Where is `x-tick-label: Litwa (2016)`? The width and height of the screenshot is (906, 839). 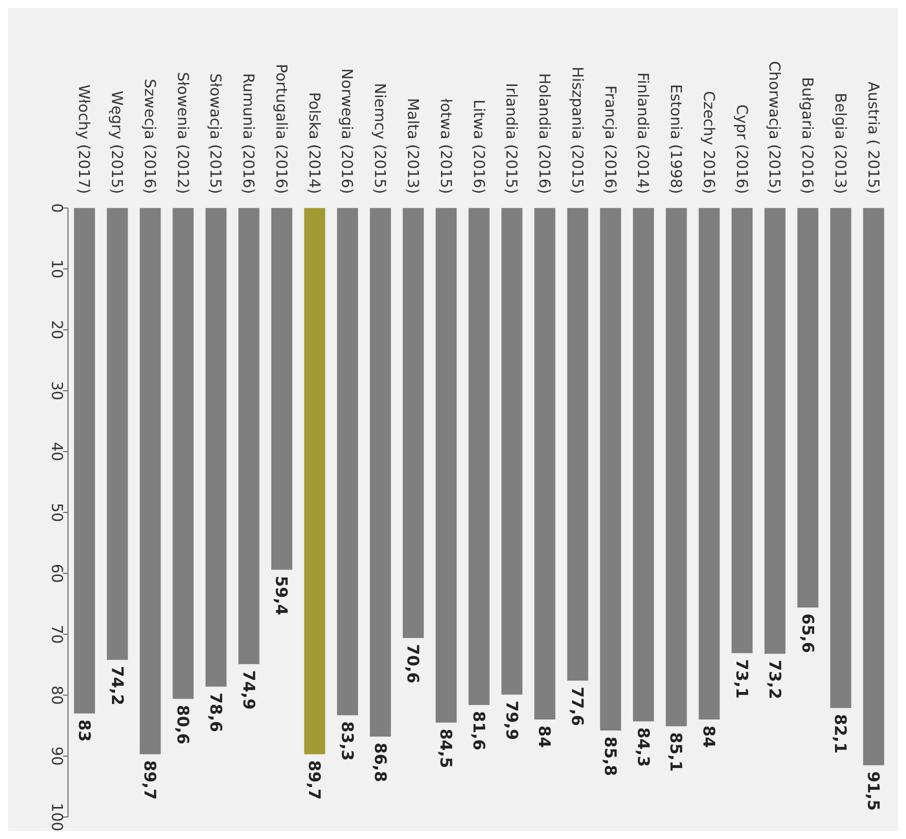
x-tick-label: Litwa (2016) is located at coordinates (479, 146).